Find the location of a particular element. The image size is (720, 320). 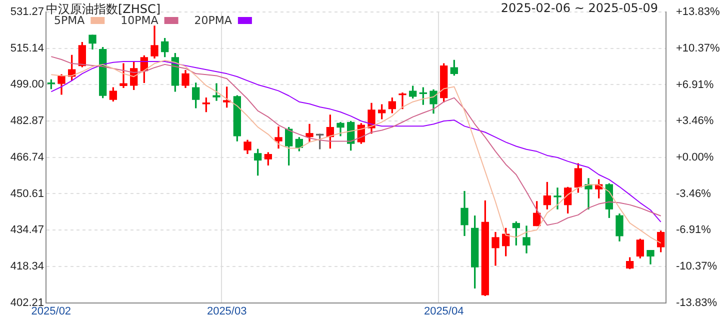

y-tick-label: 531.27 is located at coordinates (27, 12).